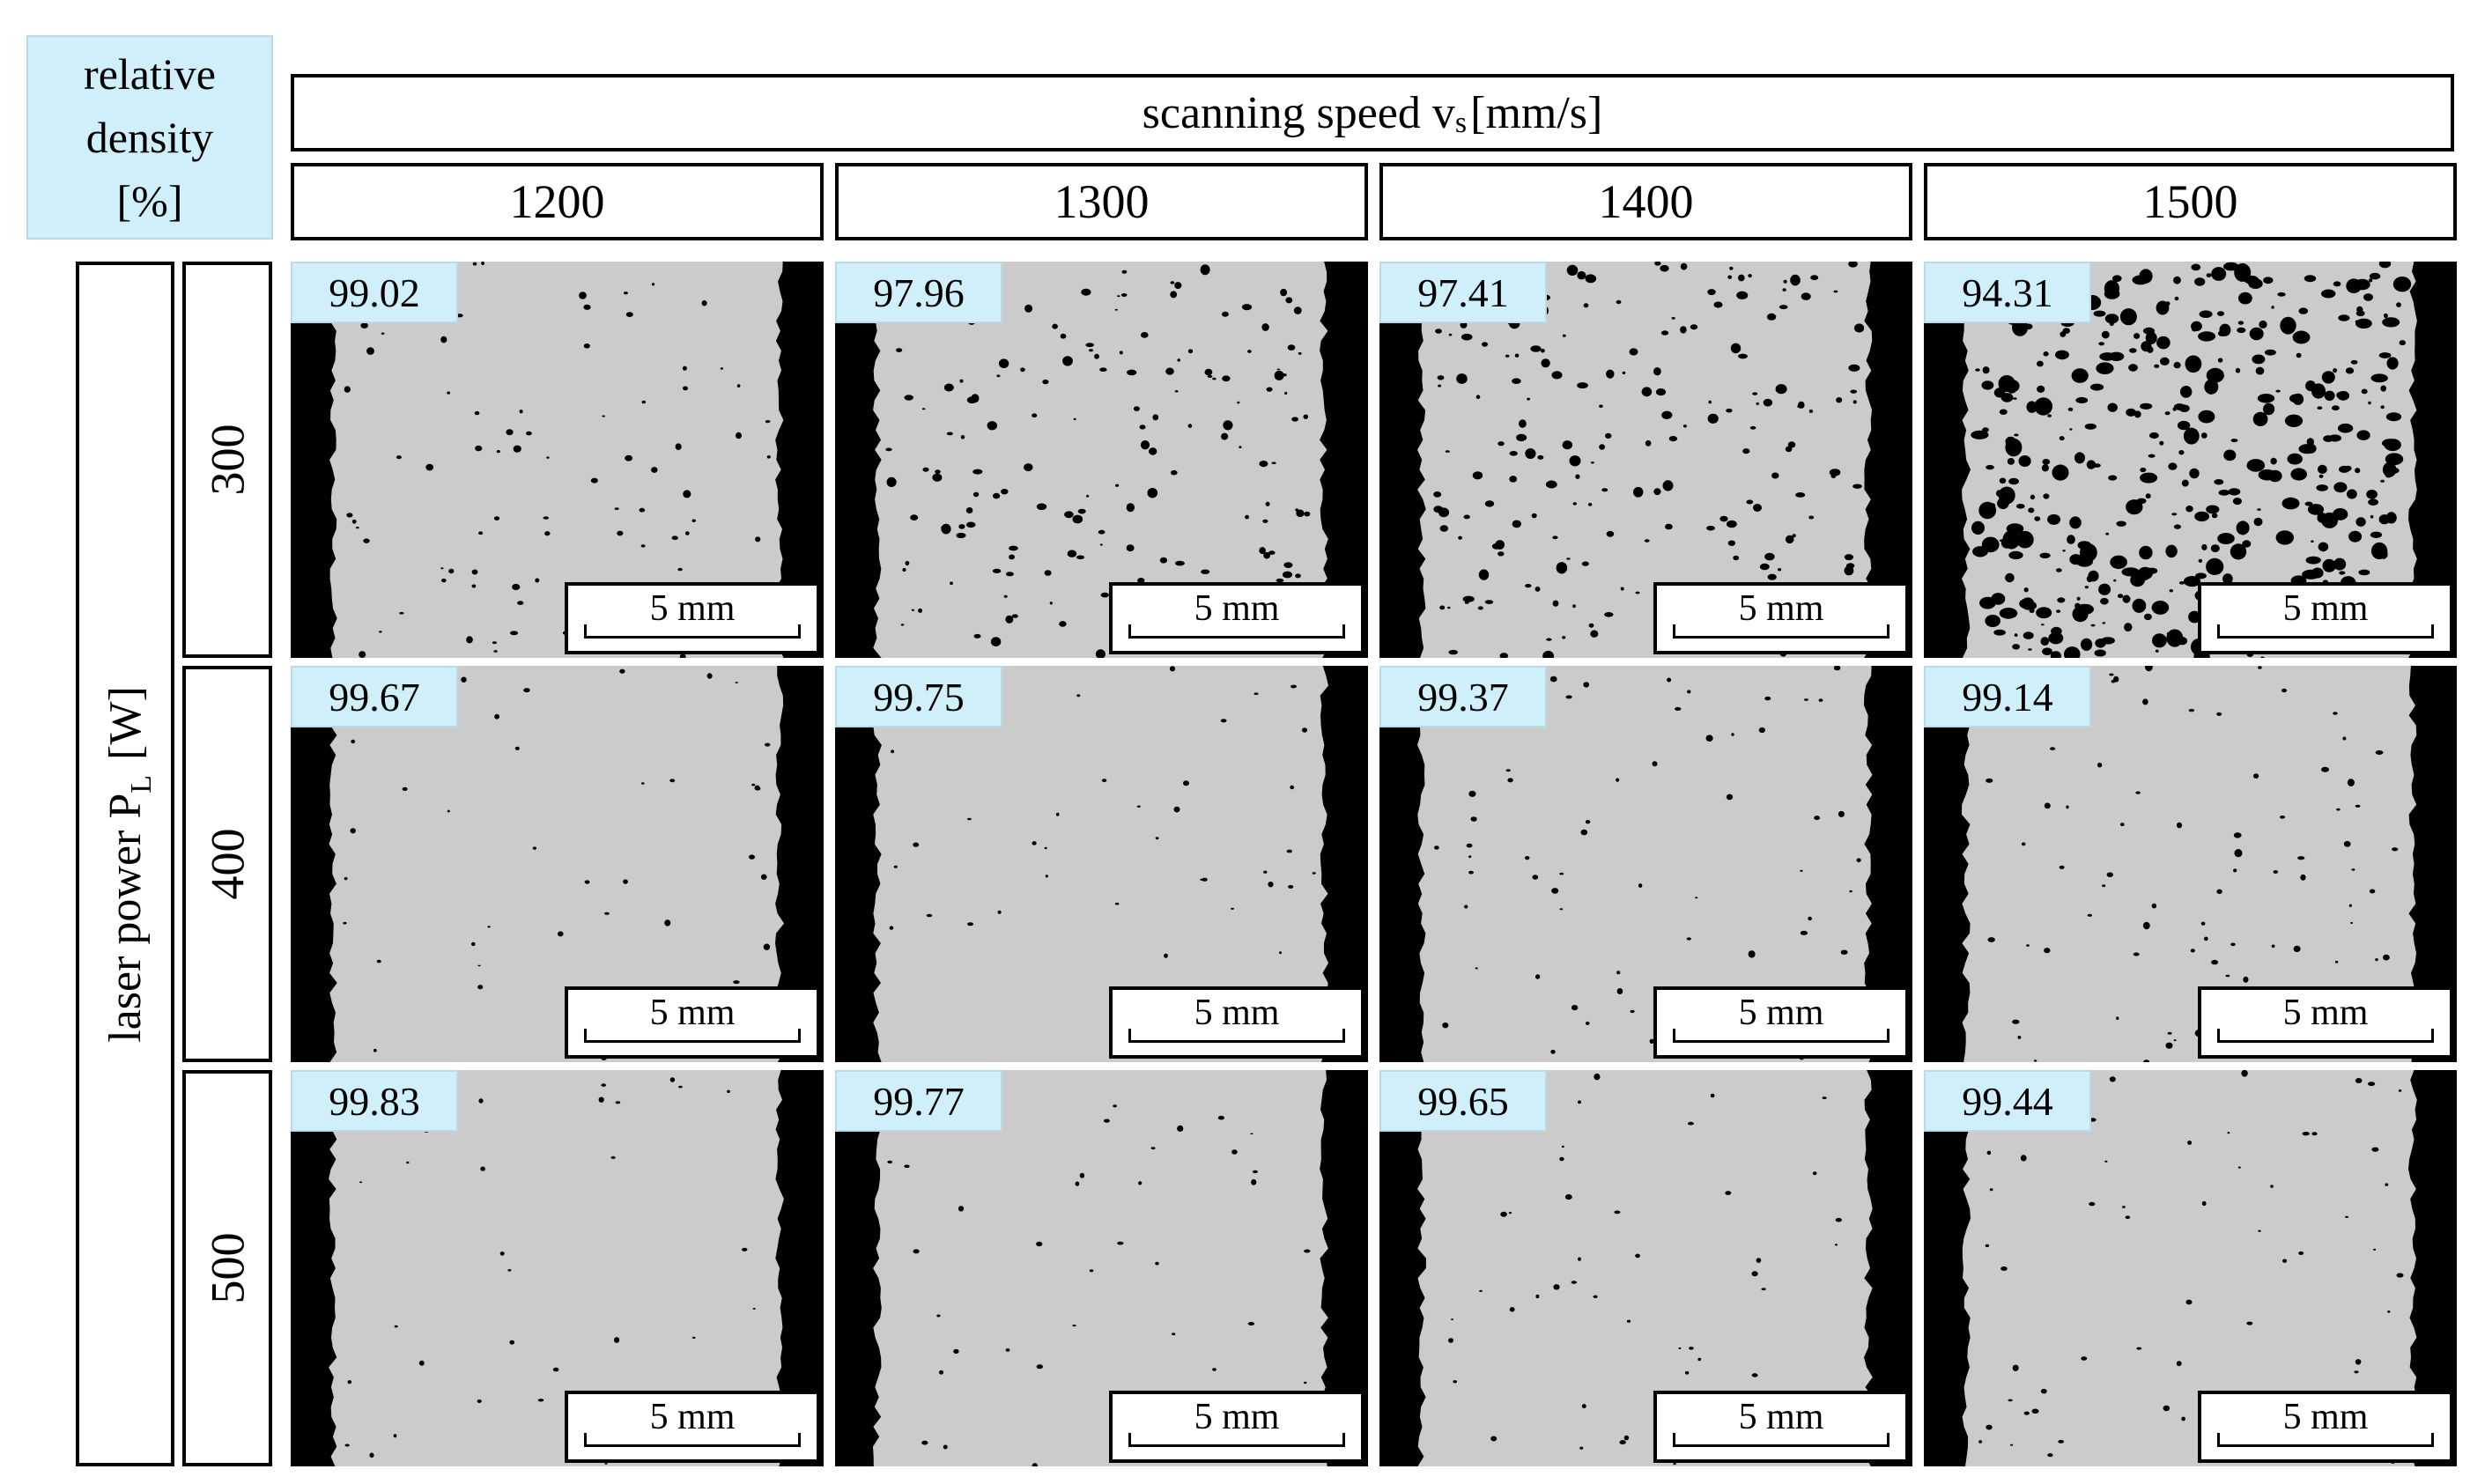 This screenshot has height=1484, width=2470. What do you see at coordinates (1101, 201) in the screenshot?
I see `column-header-1300: 1300` at bounding box center [1101, 201].